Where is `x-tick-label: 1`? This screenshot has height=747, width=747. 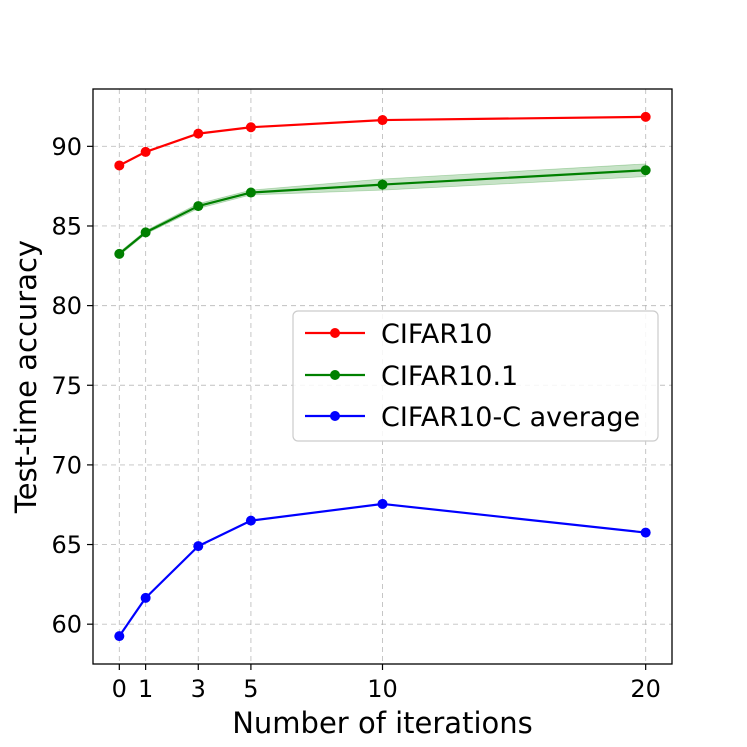
x-tick-label: 1 is located at coordinates (145, 689).